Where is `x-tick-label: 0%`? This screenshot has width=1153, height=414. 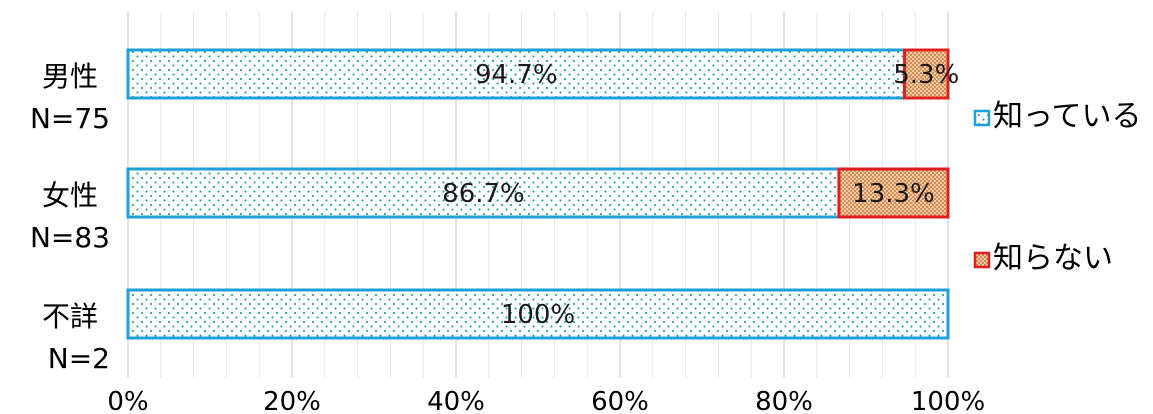 x-tick-label: 0% is located at coordinates (127, 400).